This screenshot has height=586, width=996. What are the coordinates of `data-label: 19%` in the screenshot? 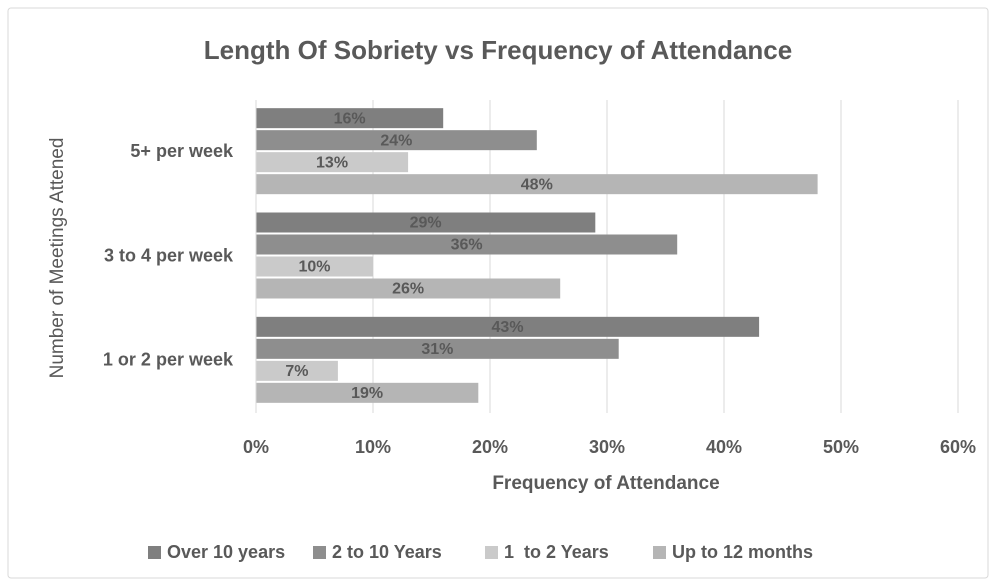 It's located at (367, 393).